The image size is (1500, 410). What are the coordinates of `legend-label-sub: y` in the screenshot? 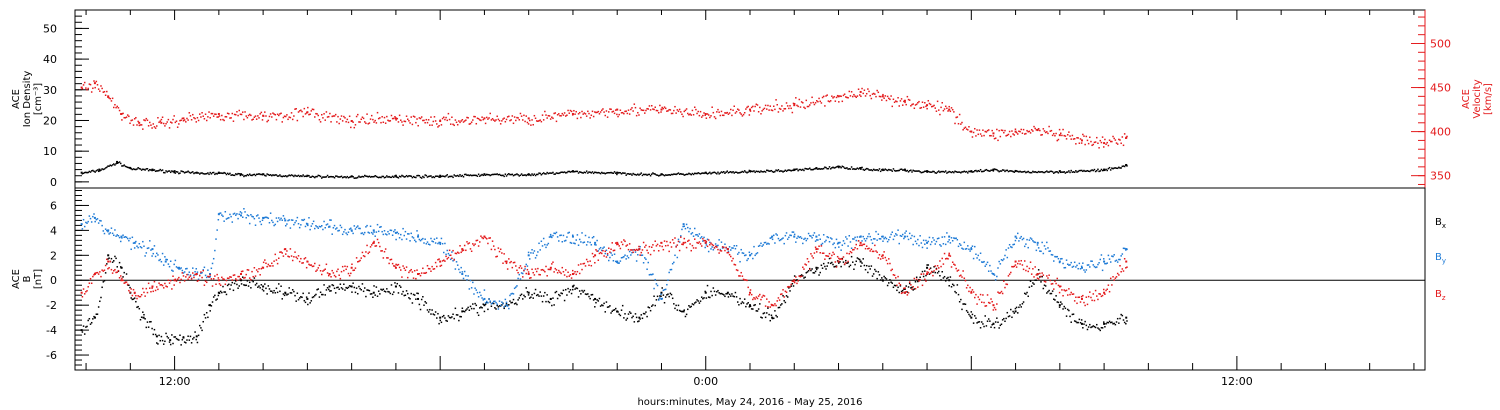 It's located at (1444, 261).